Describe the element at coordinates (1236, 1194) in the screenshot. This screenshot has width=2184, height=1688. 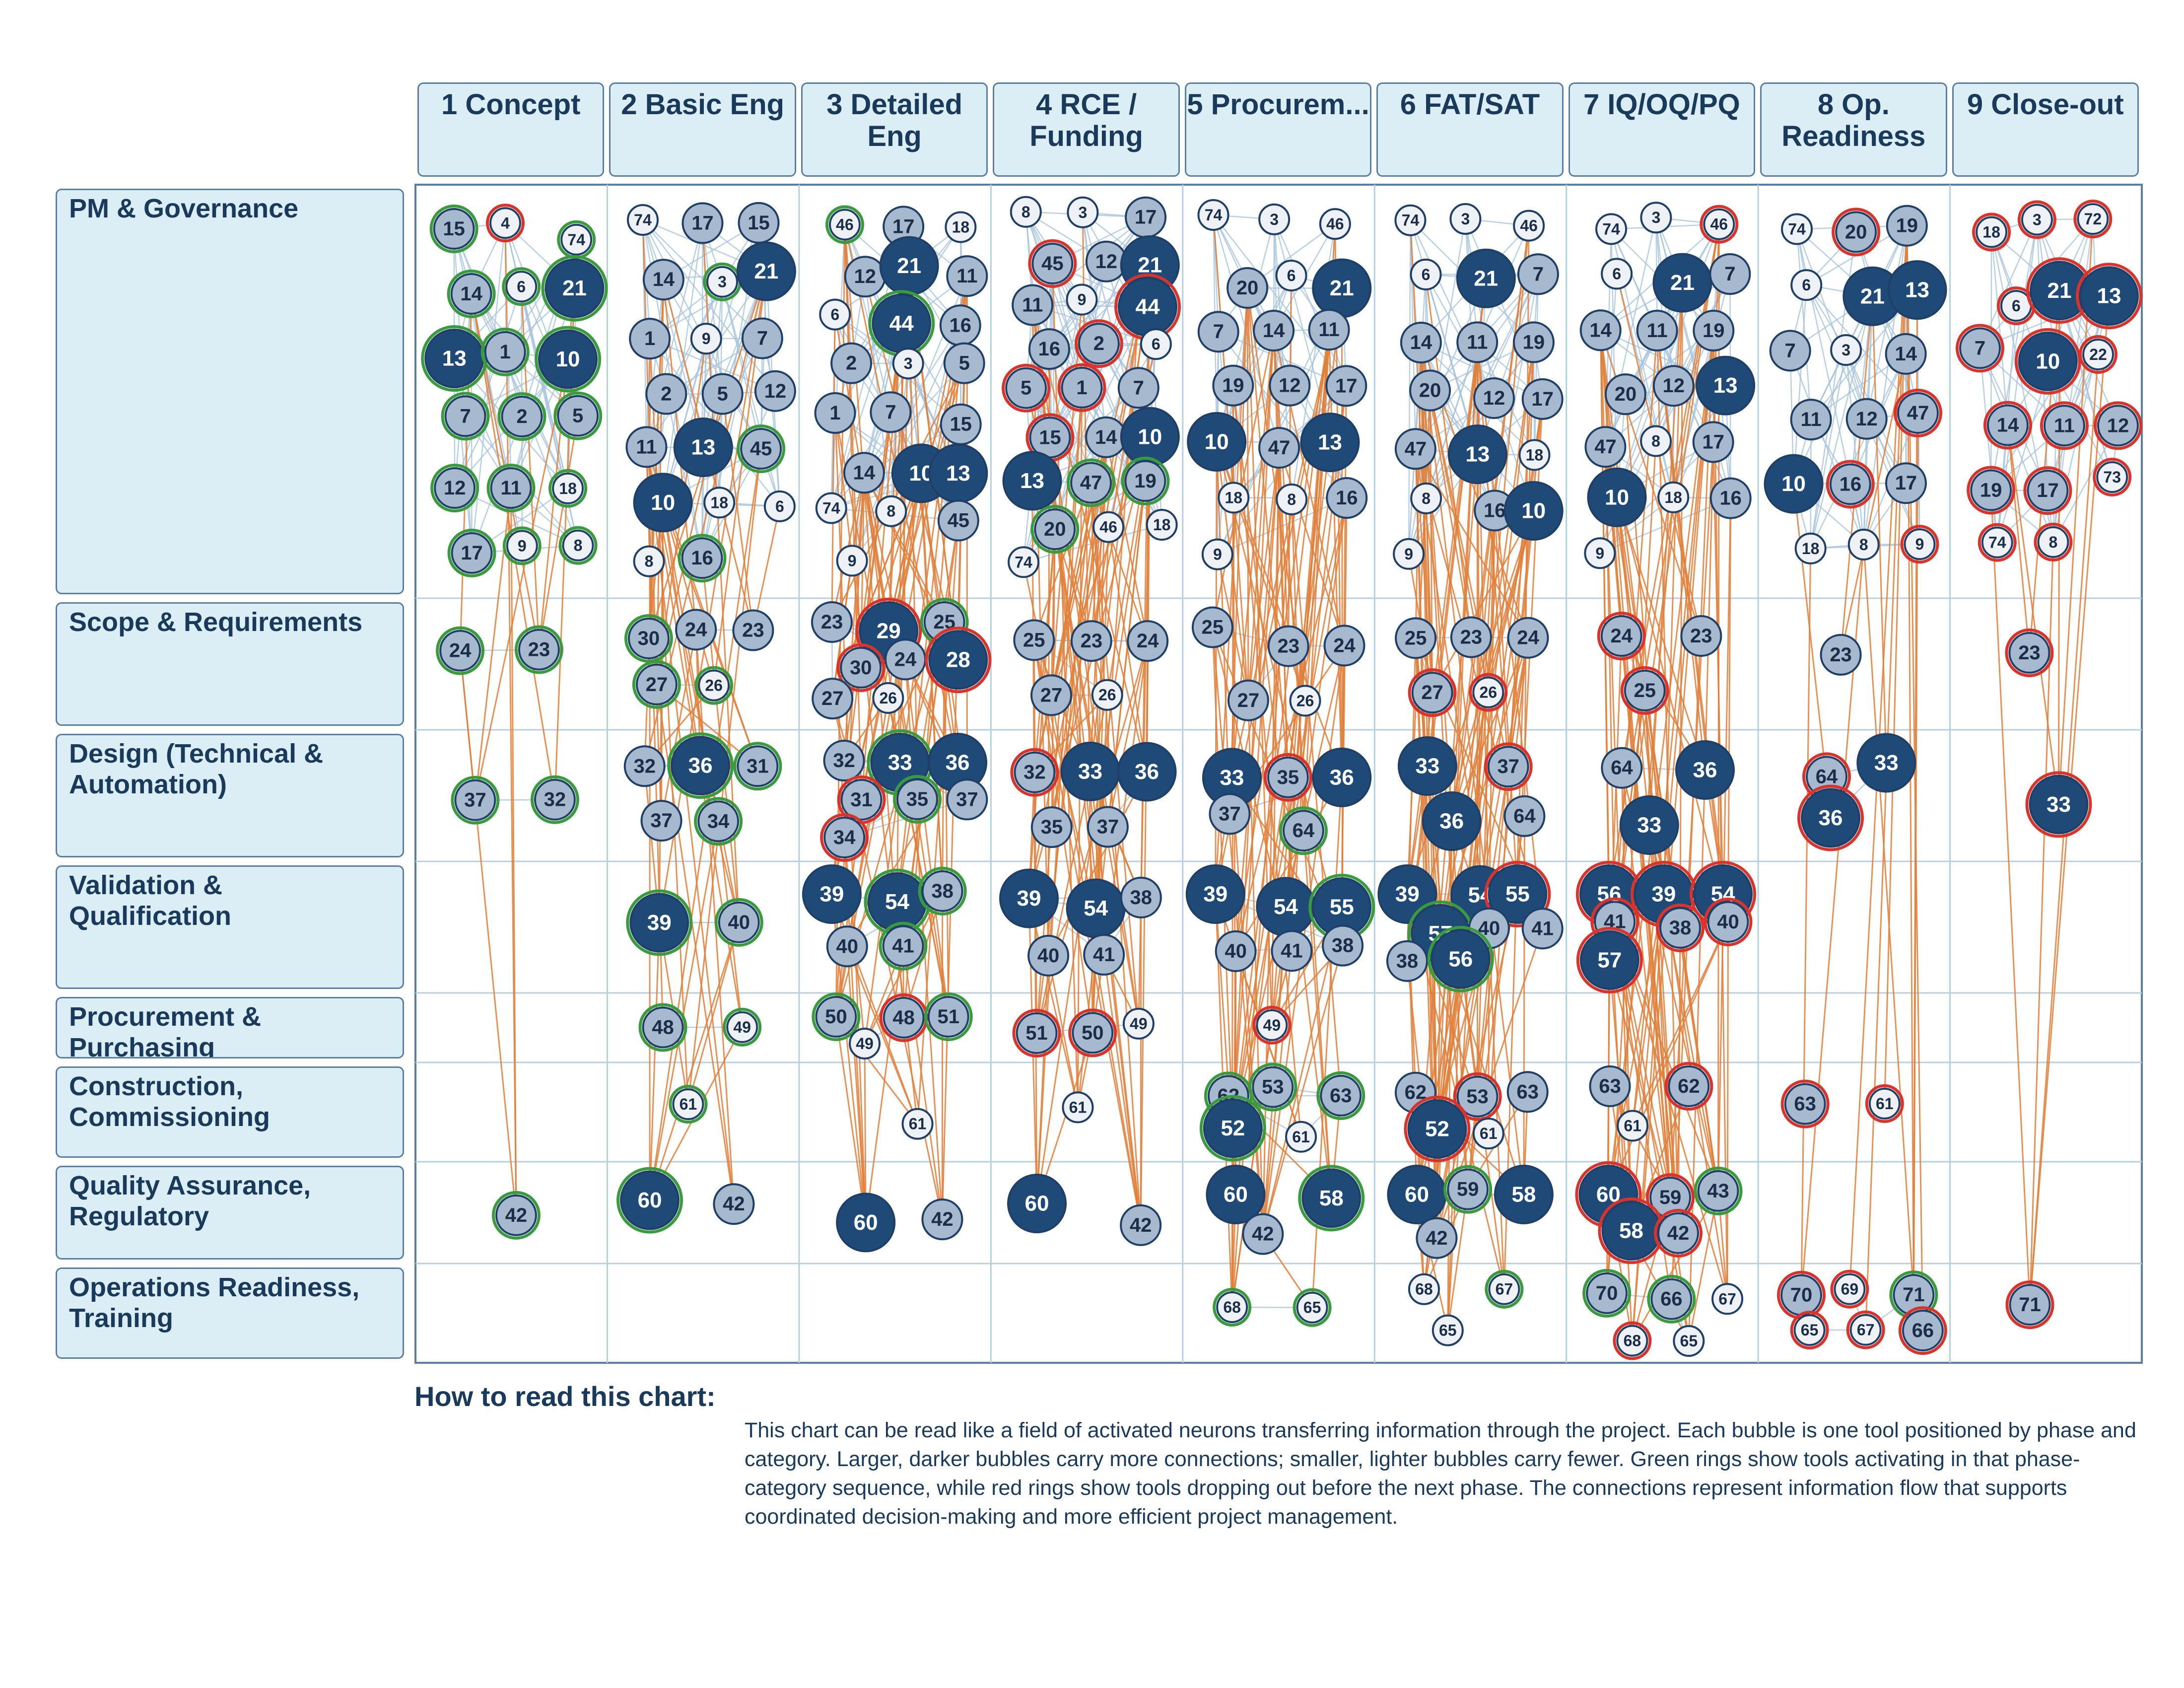
I see `tool-bubble: 60` at that location.